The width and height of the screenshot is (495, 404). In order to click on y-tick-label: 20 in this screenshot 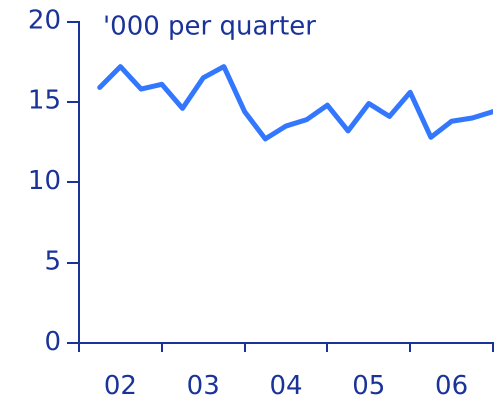, I will do `click(44, 20)`.